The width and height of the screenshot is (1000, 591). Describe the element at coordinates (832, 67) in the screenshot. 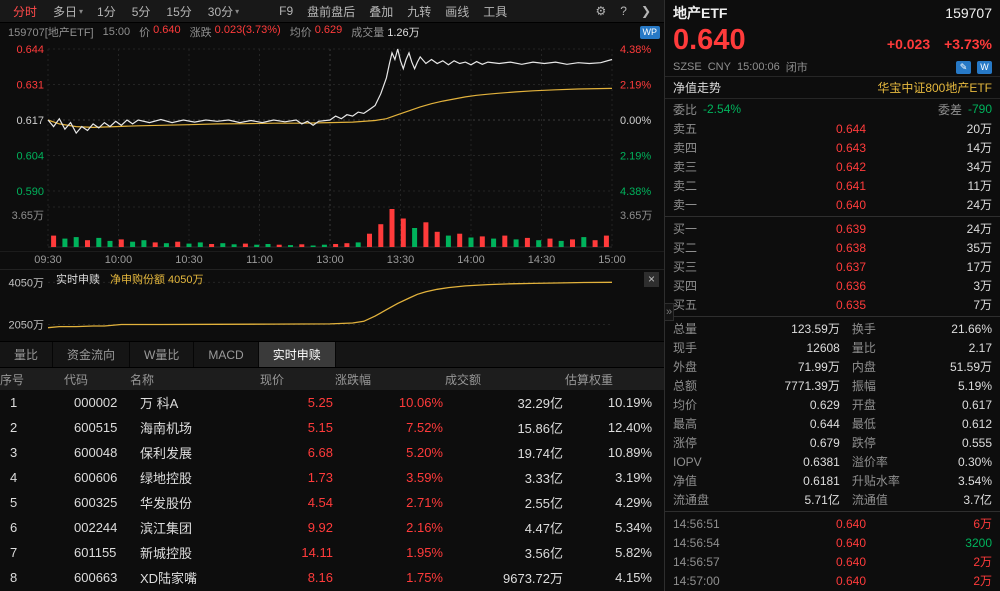

I see `market-status-row: SZSE CNY 15:00:06 闭市 ✎ W` at that location.